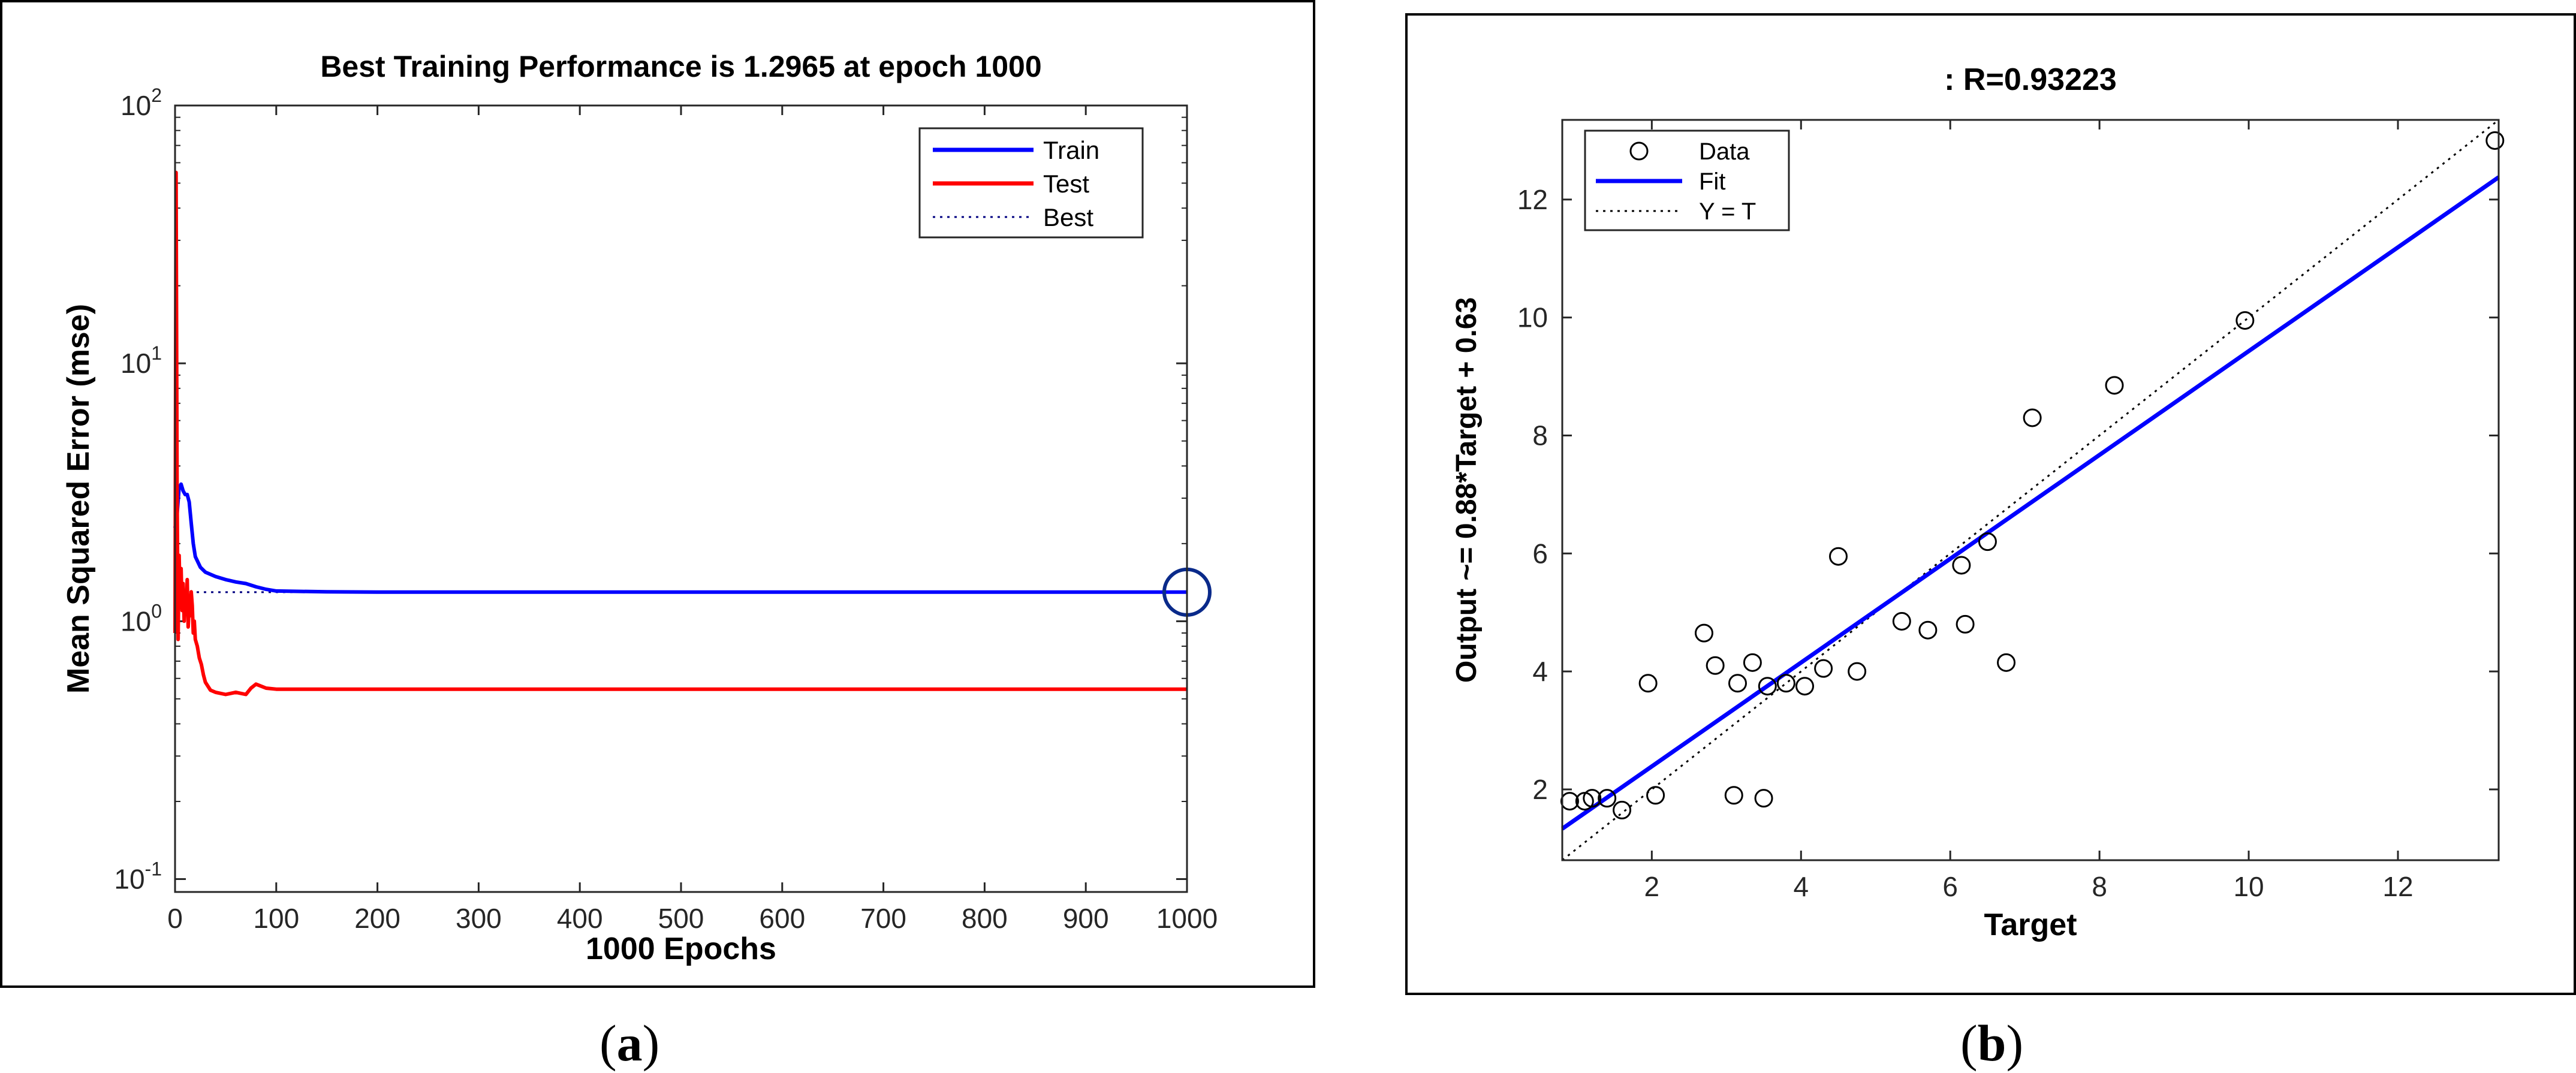 This screenshot has width=2576, height=1073. I want to click on x-tick-label-a: 800, so click(985, 918).